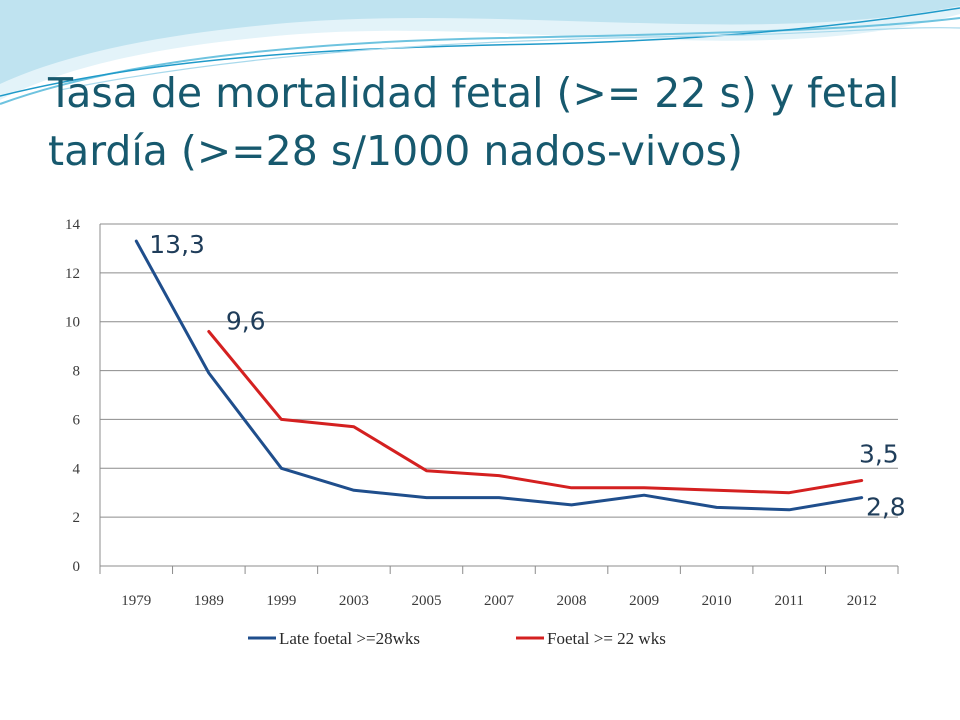 This screenshot has width=960, height=720. I want to click on x-tick-label: 2003, so click(354, 601).